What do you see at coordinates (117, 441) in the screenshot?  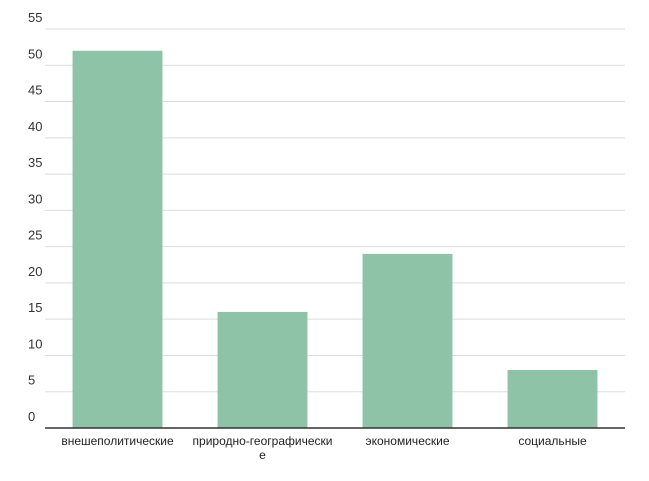 I see `x-tick-label: внешеполитические` at bounding box center [117, 441].